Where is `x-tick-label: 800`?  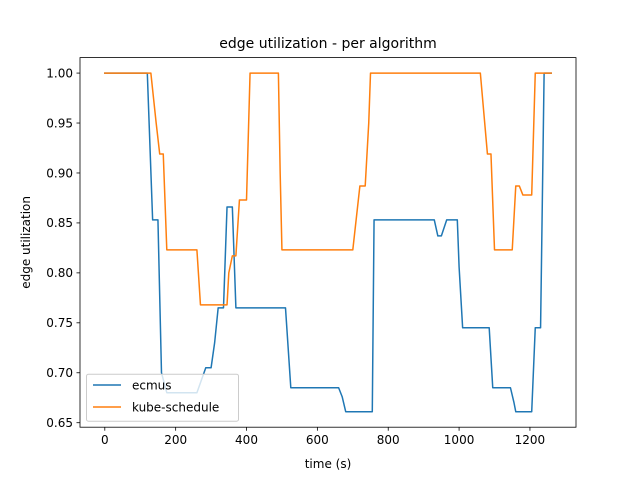 x-tick-label: 800 is located at coordinates (388, 440).